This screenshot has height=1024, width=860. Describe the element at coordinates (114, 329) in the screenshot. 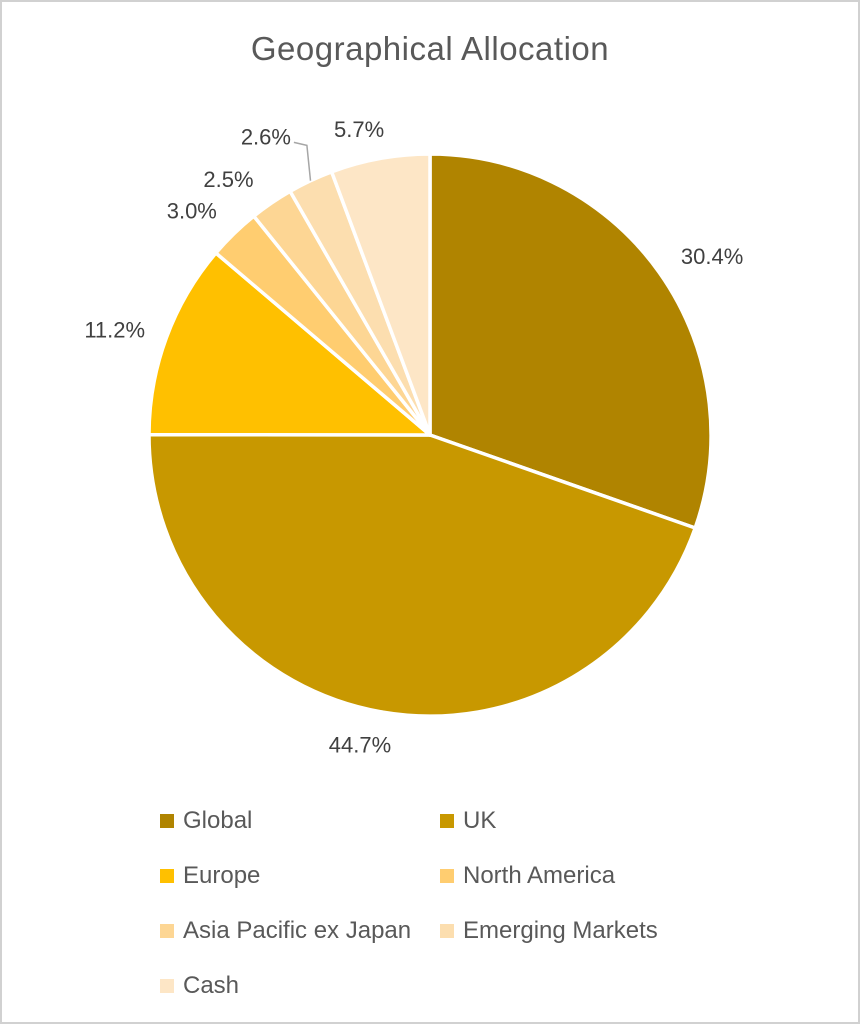

I see `data-label-europe: 11.2%` at that location.